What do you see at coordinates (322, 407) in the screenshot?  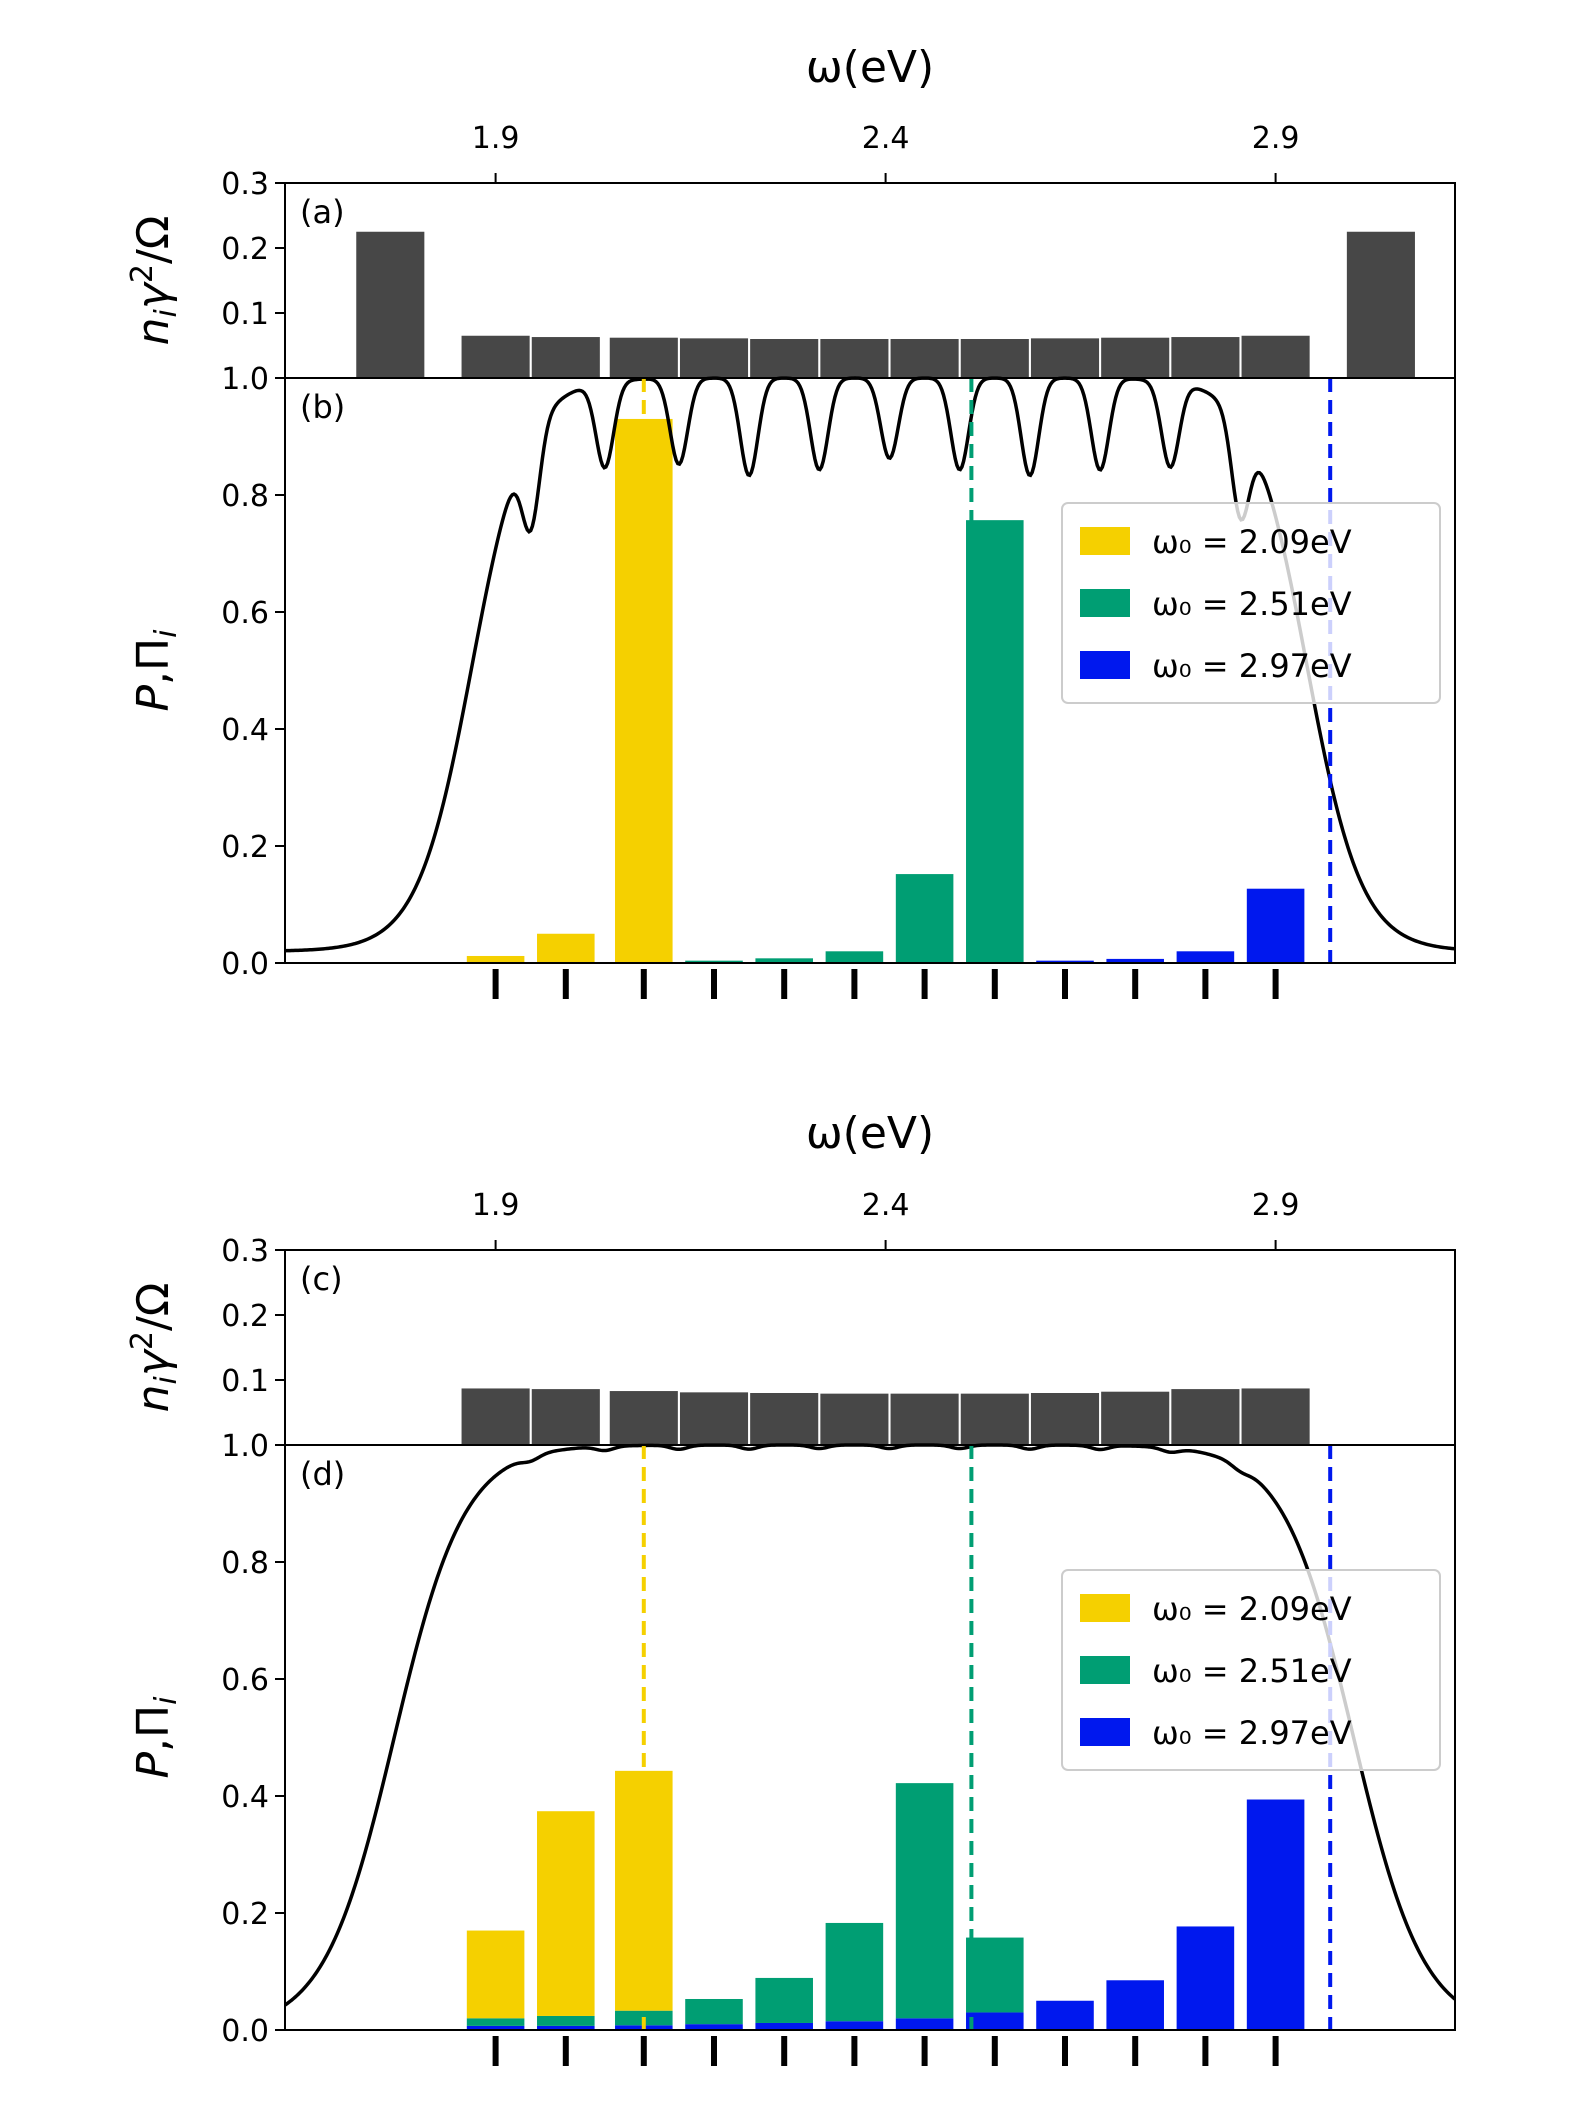 I see `panel-label-prob: (b)` at bounding box center [322, 407].